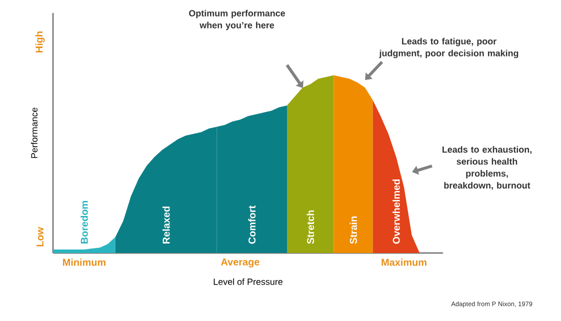  Describe the element at coordinates (237, 20) in the screenshot. I see `text: Optimum performance when you’re here` at that location.